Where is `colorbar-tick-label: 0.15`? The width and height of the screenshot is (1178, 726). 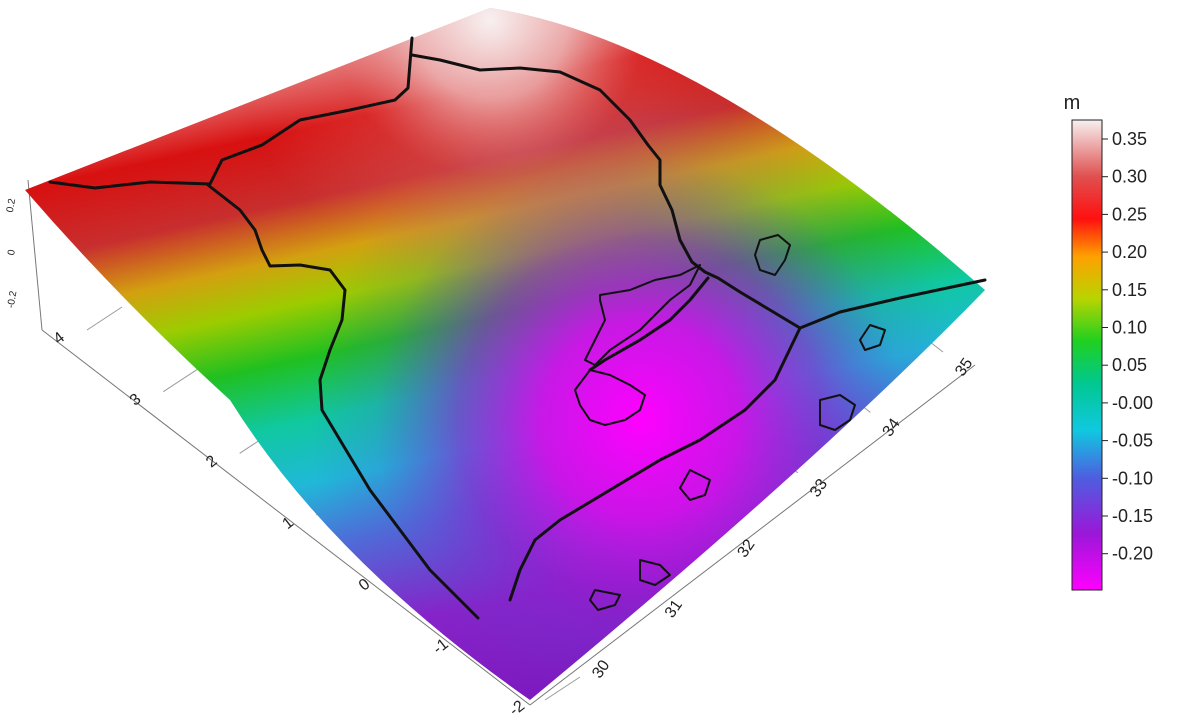 colorbar-tick-label: 0.15 is located at coordinates (1129, 290).